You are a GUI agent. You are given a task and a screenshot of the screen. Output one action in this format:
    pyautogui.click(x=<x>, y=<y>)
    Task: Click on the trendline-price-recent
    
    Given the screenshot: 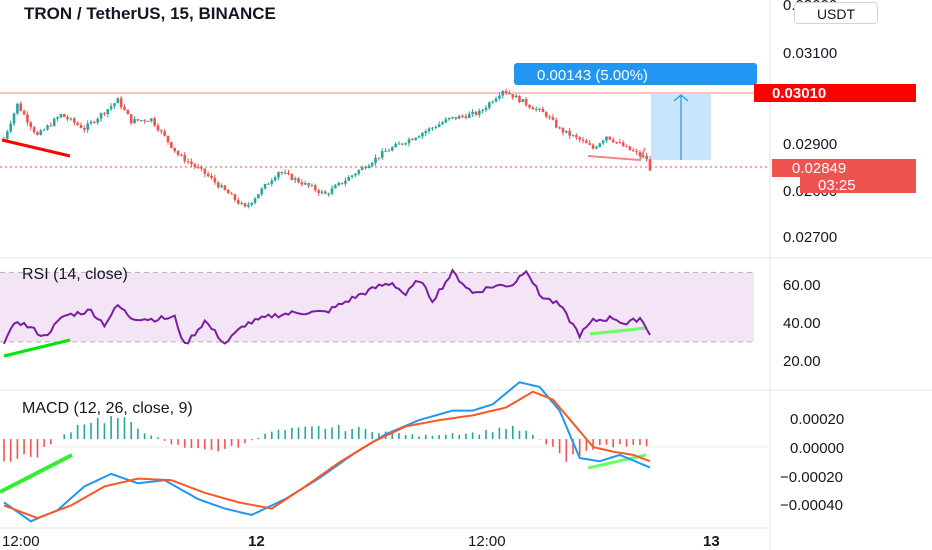 What is the action you would take?
    pyautogui.click(x=616, y=154)
    